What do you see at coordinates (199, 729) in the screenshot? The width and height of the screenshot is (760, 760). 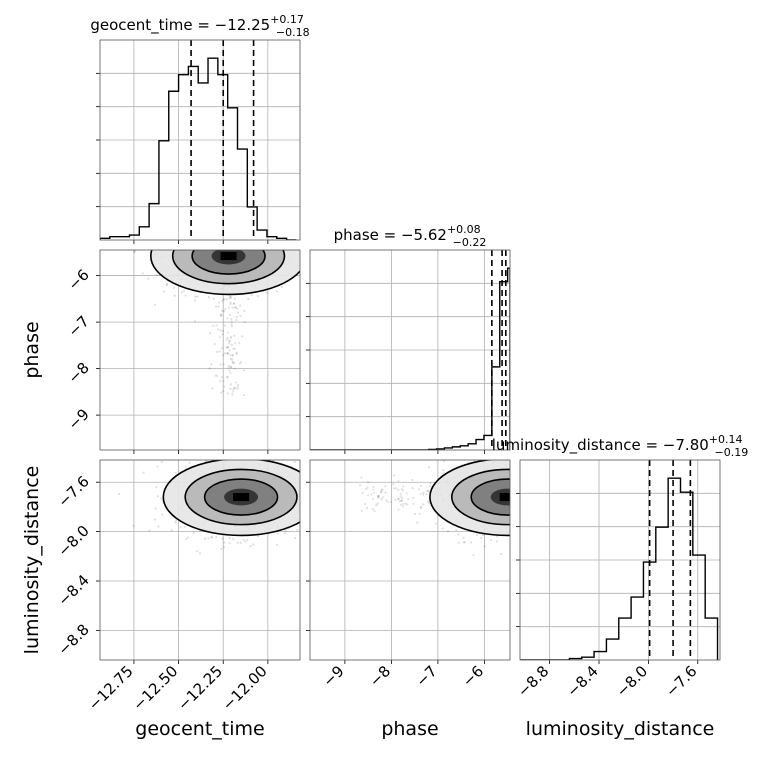 I see `x-axis-label-geocent_time: geocent_time` at bounding box center [199, 729].